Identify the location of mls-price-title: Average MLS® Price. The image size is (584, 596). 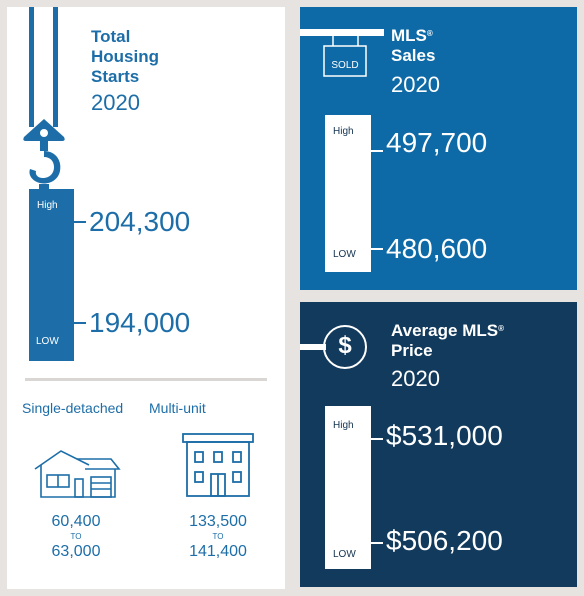
(447, 340).